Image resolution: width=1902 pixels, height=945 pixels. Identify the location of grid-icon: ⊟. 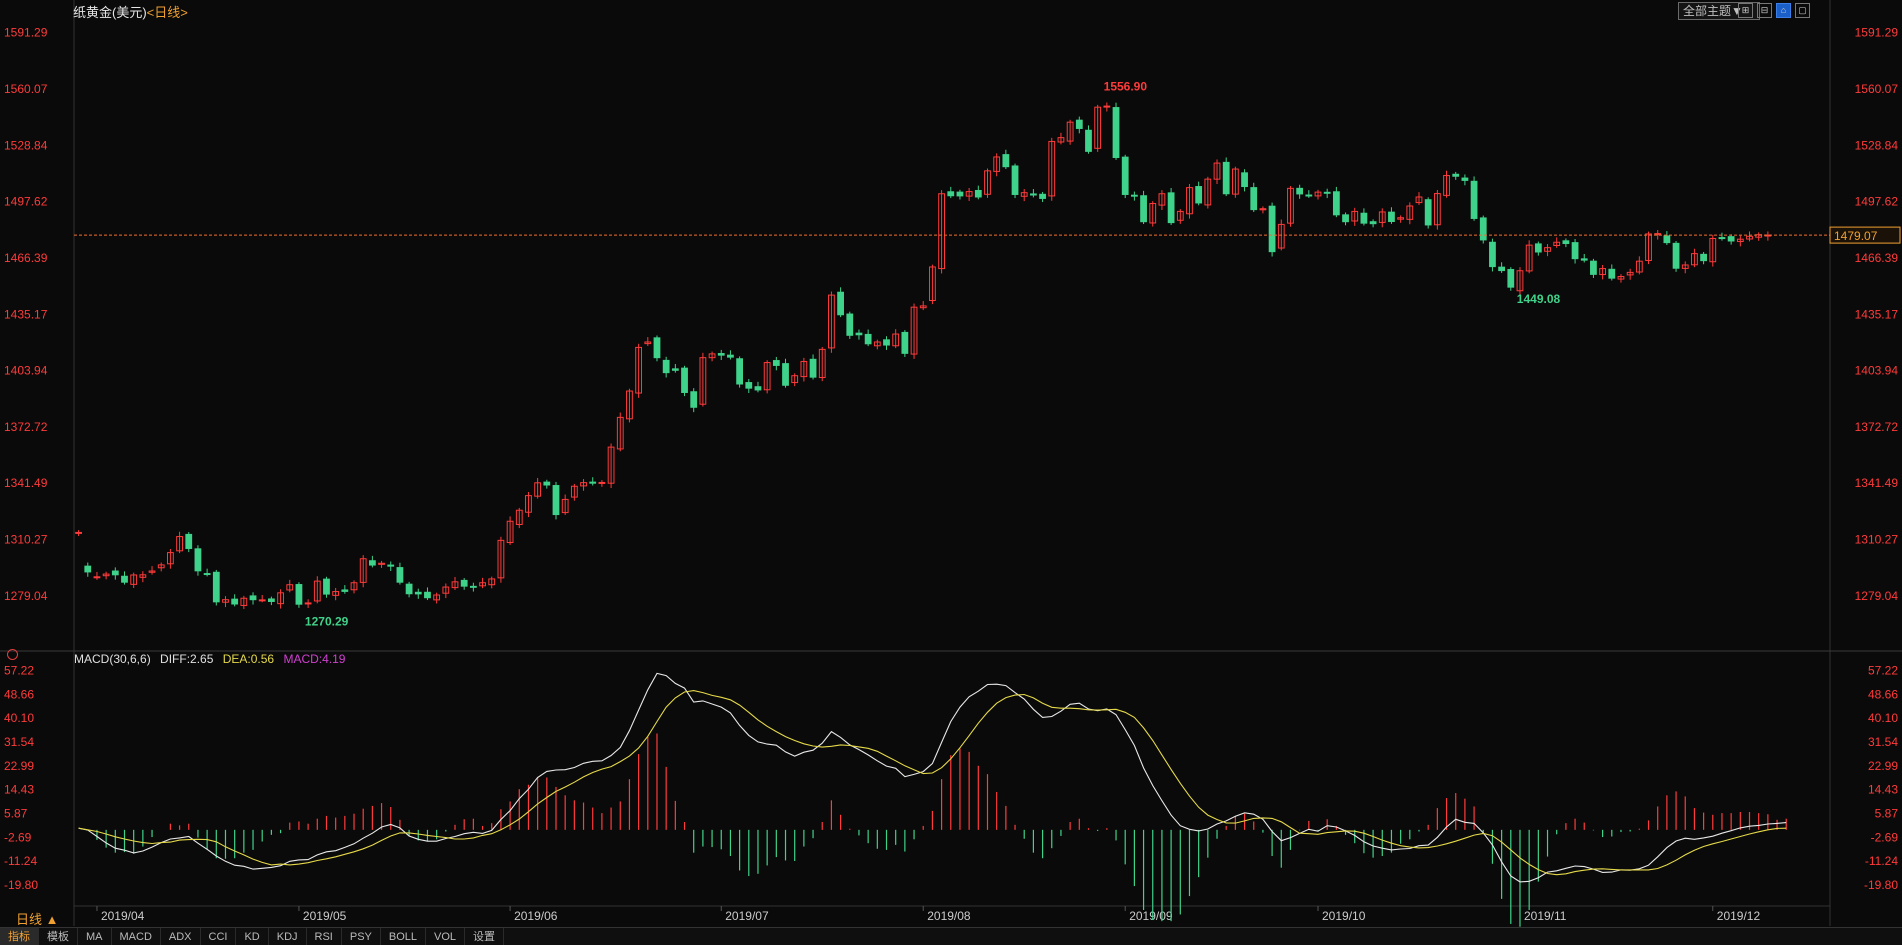
(1764, 10).